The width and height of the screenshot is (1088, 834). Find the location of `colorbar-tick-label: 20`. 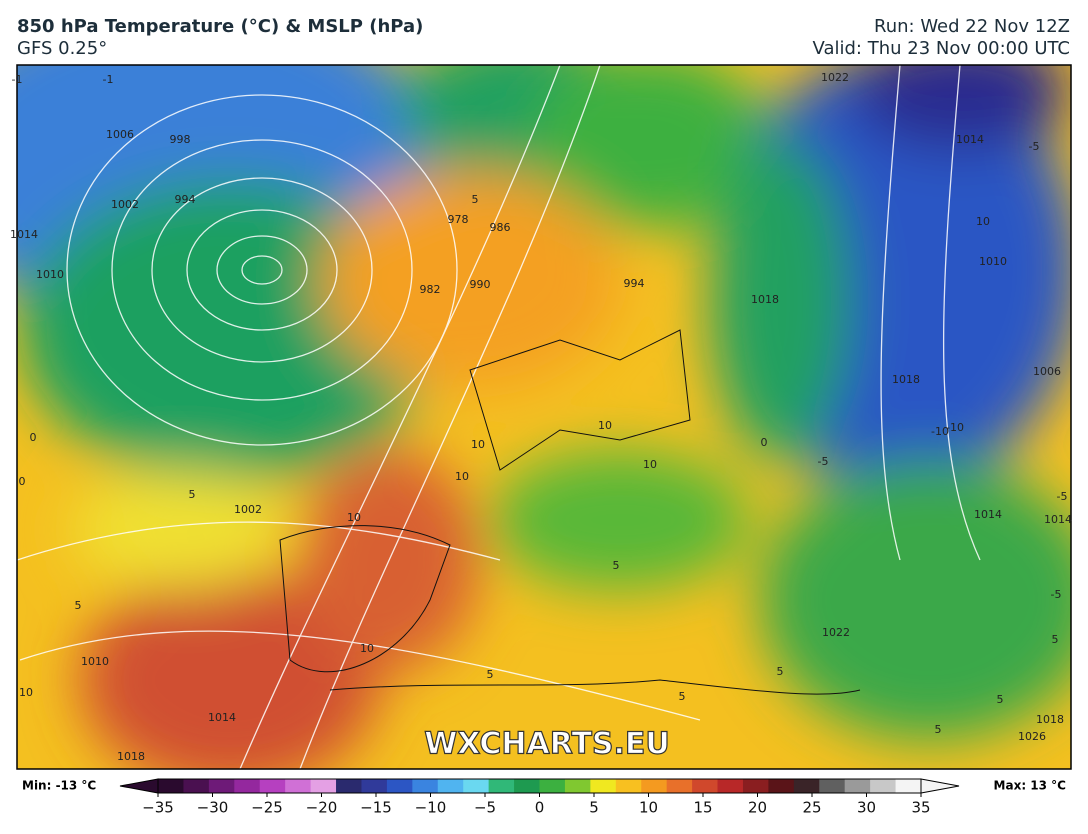

colorbar-tick-label: 20 is located at coordinates (757, 808).